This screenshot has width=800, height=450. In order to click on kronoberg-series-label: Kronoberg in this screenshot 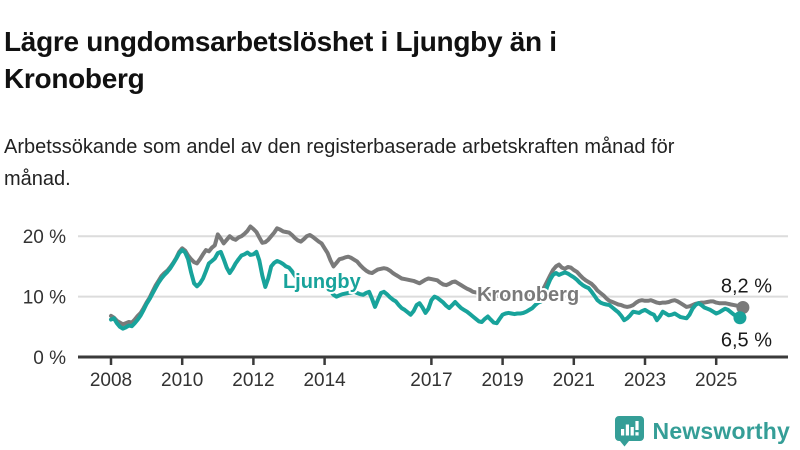, I will do `click(528, 295)`.